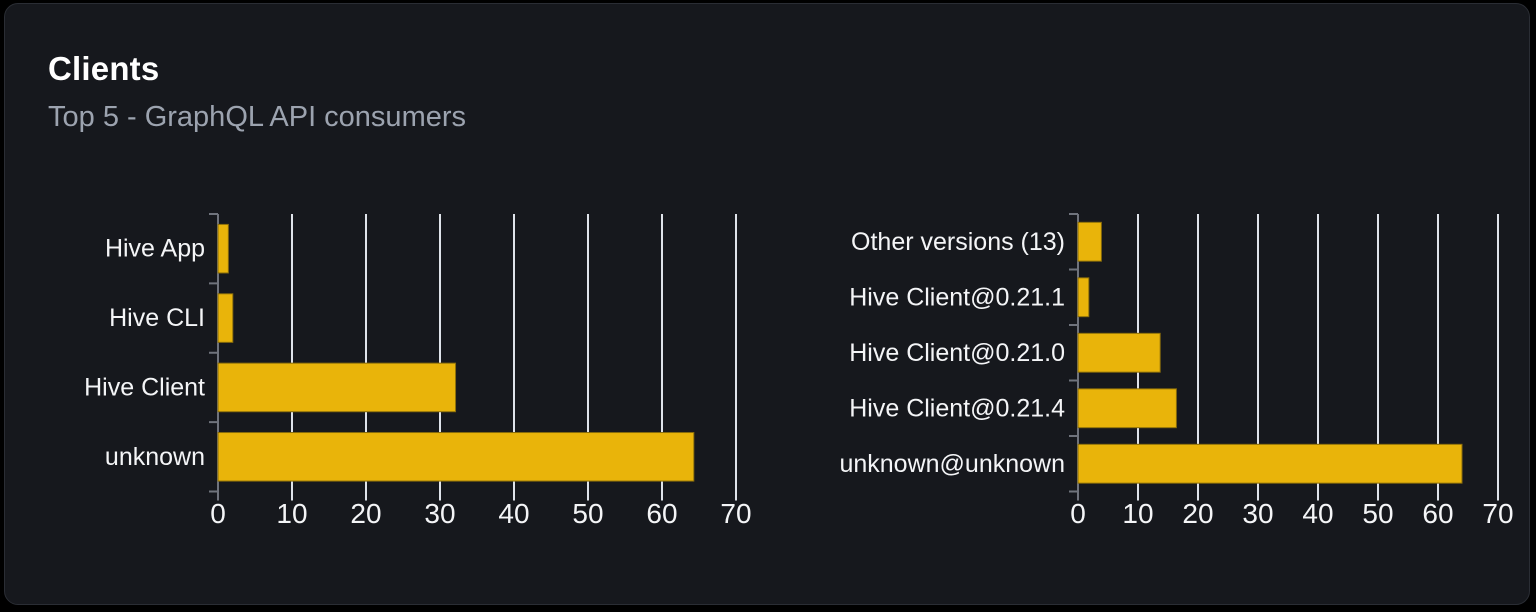  What do you see at coordinates (958, 242) in the screenshot?
I see `category-label: Other versions (13)` at bounding box center [958, 242].